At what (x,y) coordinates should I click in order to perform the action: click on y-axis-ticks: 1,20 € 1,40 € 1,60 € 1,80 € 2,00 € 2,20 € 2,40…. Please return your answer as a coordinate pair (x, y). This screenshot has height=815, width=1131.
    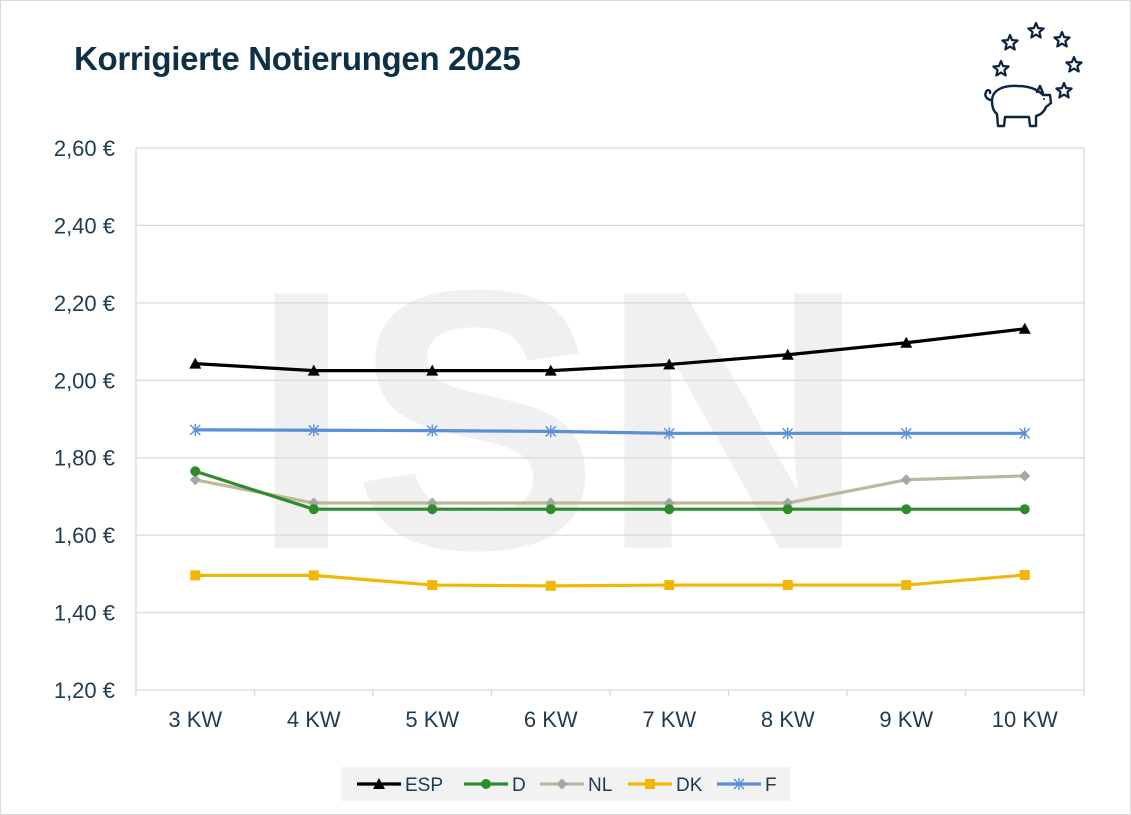
    Looking at the image, I should click on (84, 419).